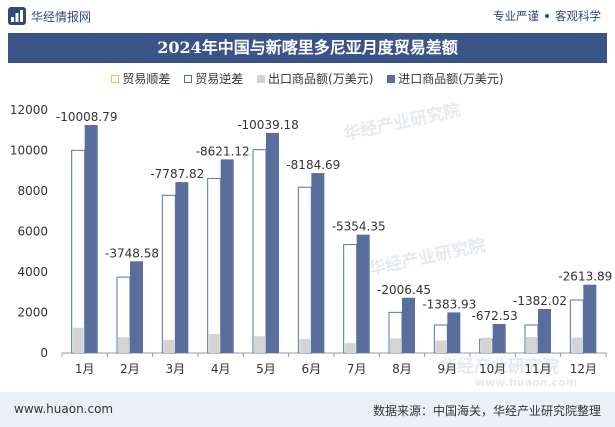  Describe the element at coordinates (85, 369) in the screenshot. I see `x-tick-label: 1月` at that location.